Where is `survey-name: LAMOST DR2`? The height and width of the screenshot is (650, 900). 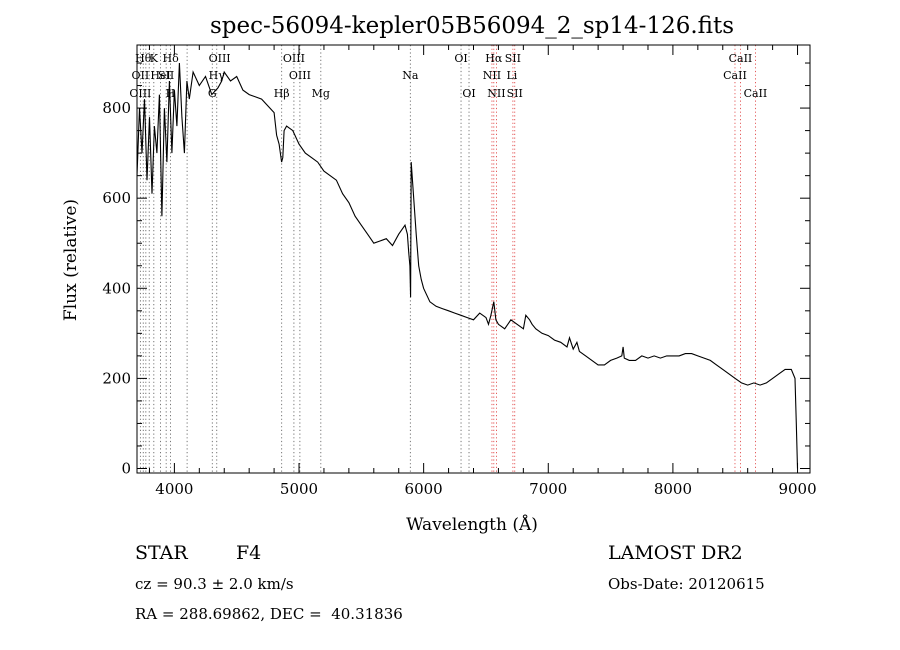
survey-name: LAMOST DR2 is located at coordinates (675, 553).